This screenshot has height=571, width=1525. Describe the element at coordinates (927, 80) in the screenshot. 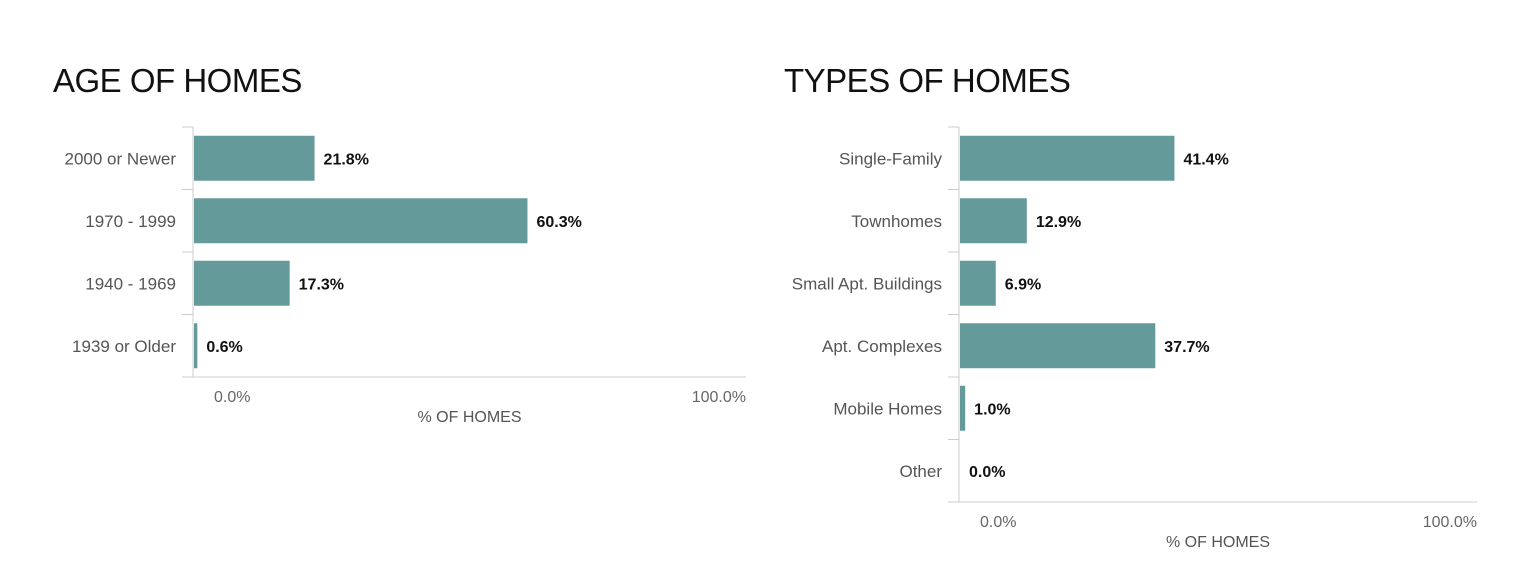

I see `types-of-homes-title: TYPES OF HOMES` at that location.